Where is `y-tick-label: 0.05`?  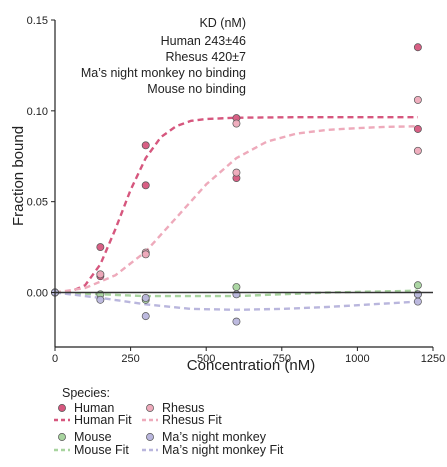 y-tick-label: 0.05 is located at coordinates (37, 203).